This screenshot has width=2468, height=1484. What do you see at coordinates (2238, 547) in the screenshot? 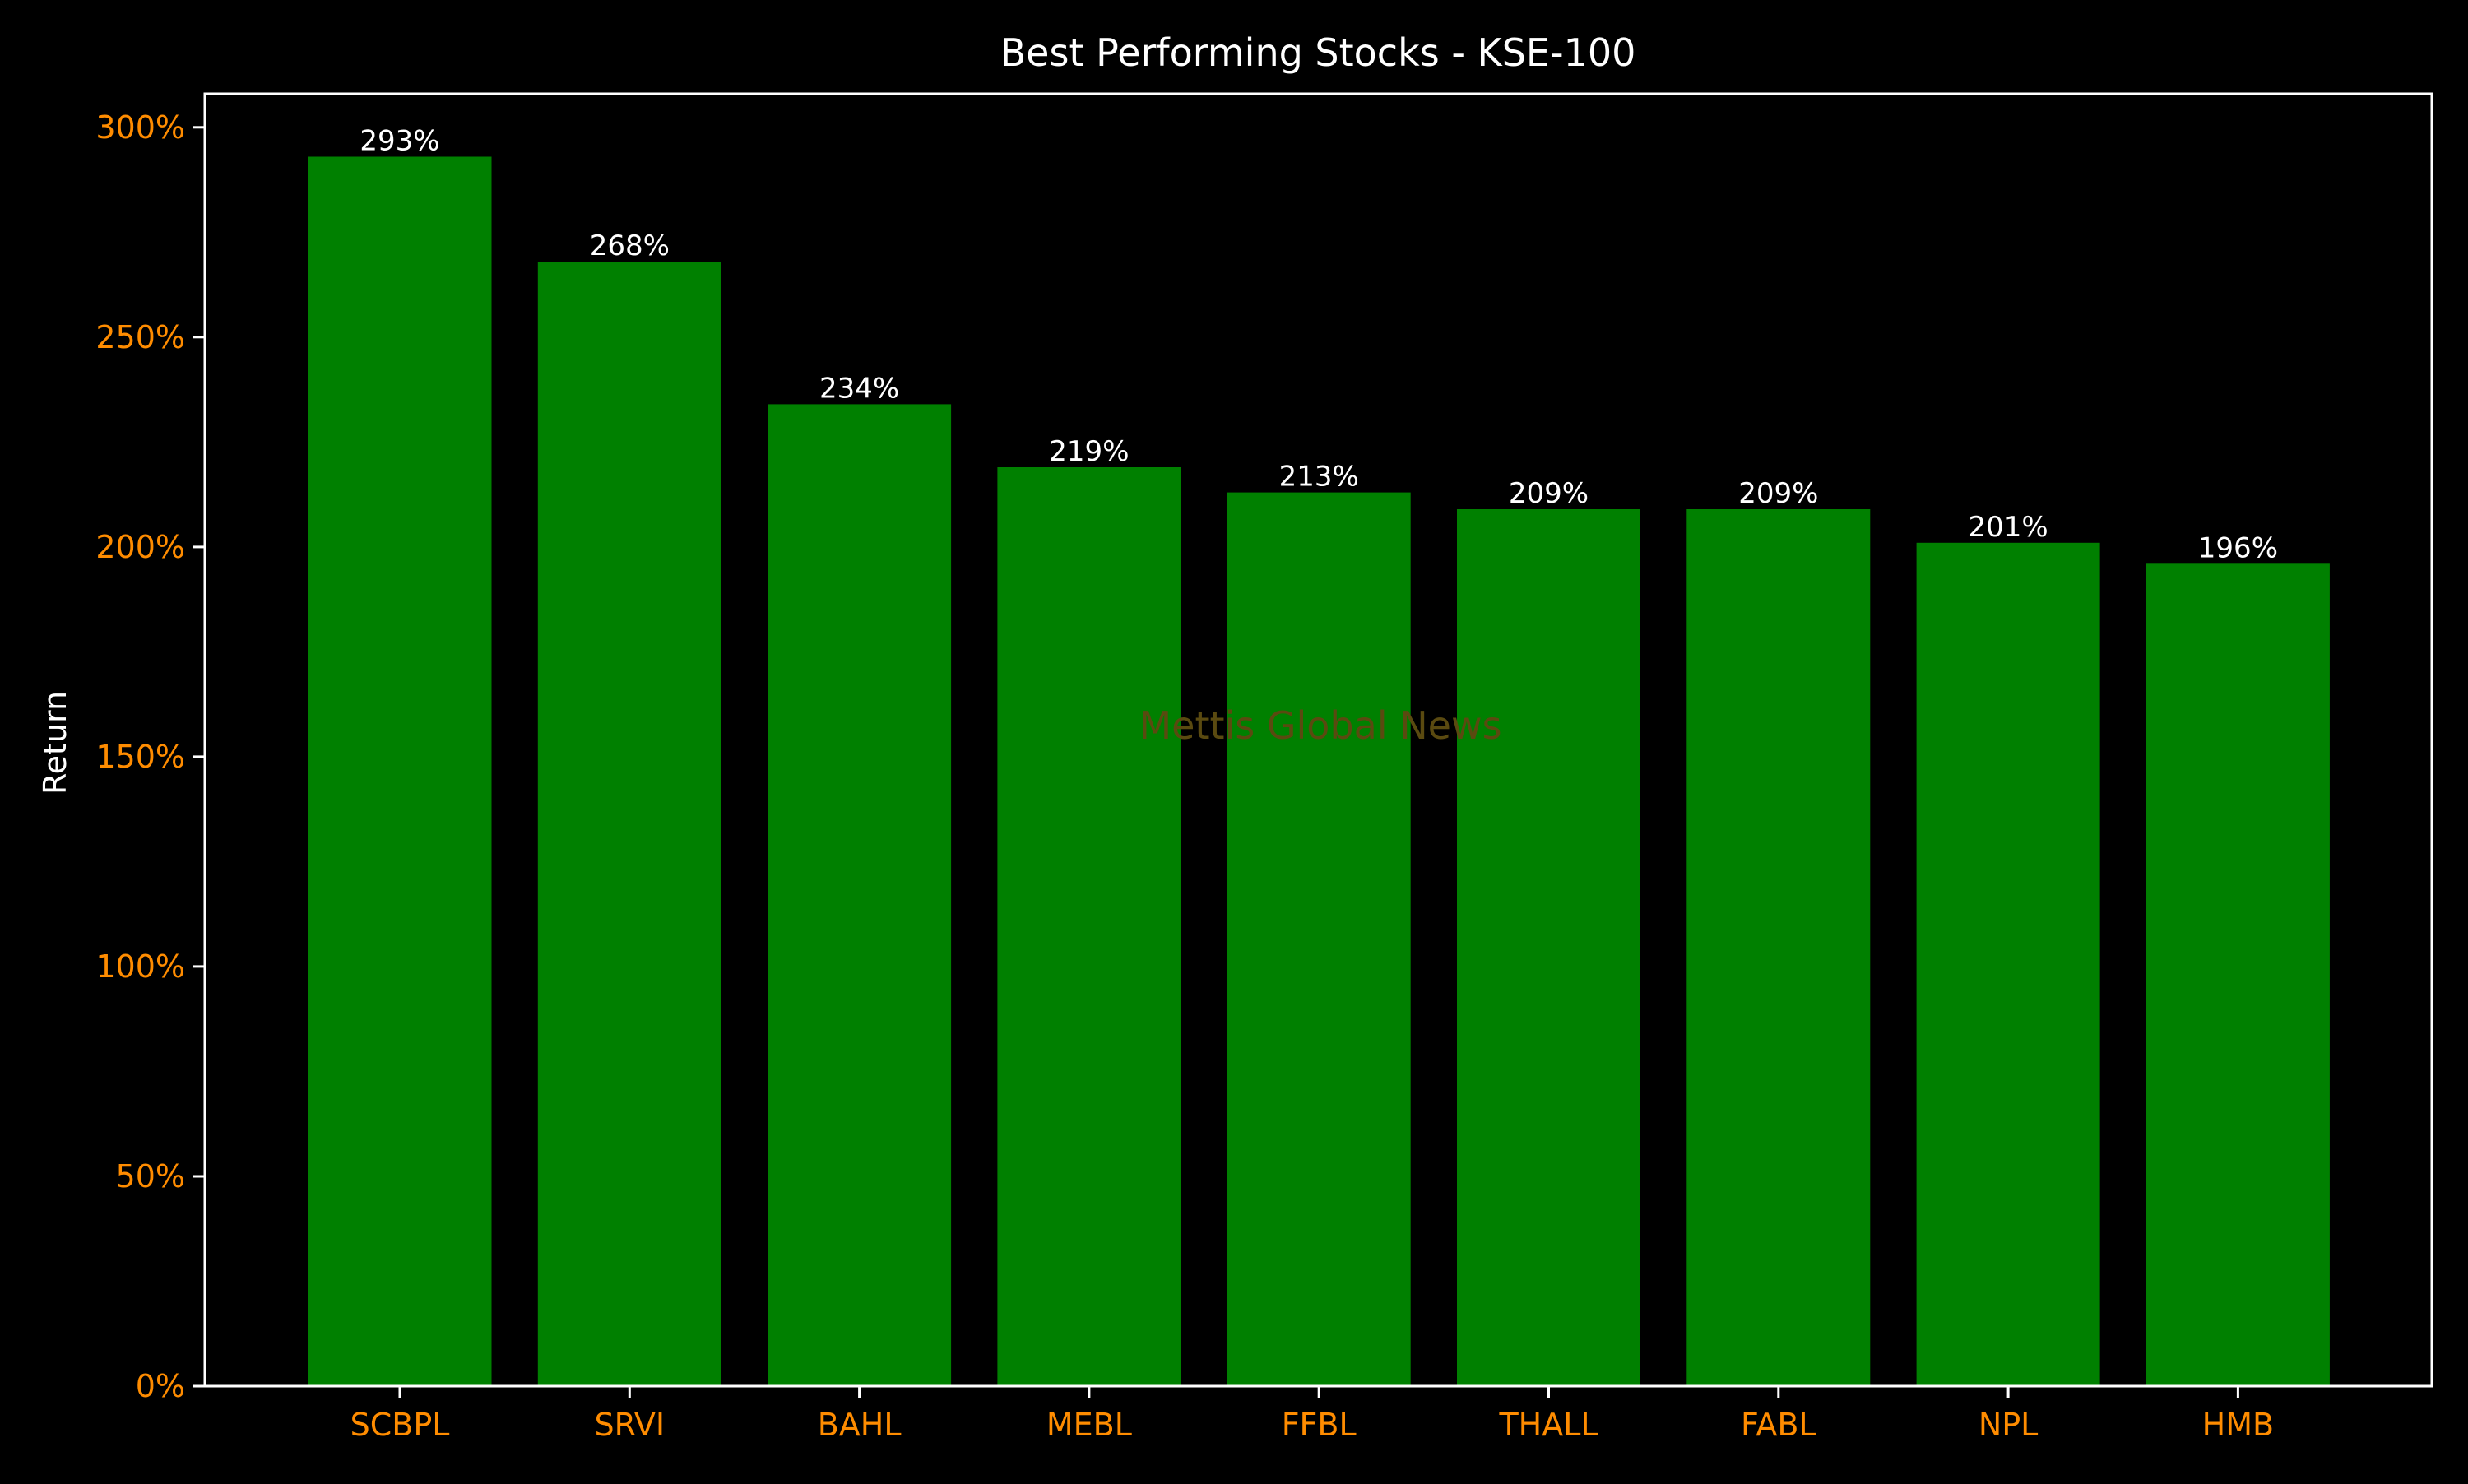
I see `data-label-hmb: 196%` at bounding box center [2238, 547].